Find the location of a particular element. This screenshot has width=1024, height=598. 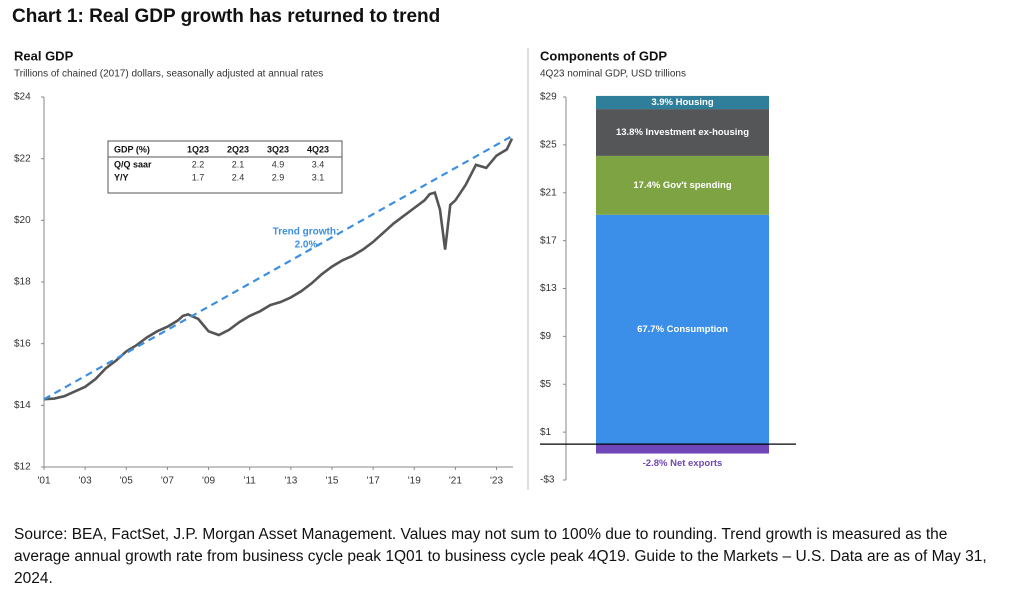

table-cell: 2.2 is located at coordinates (198, 164).